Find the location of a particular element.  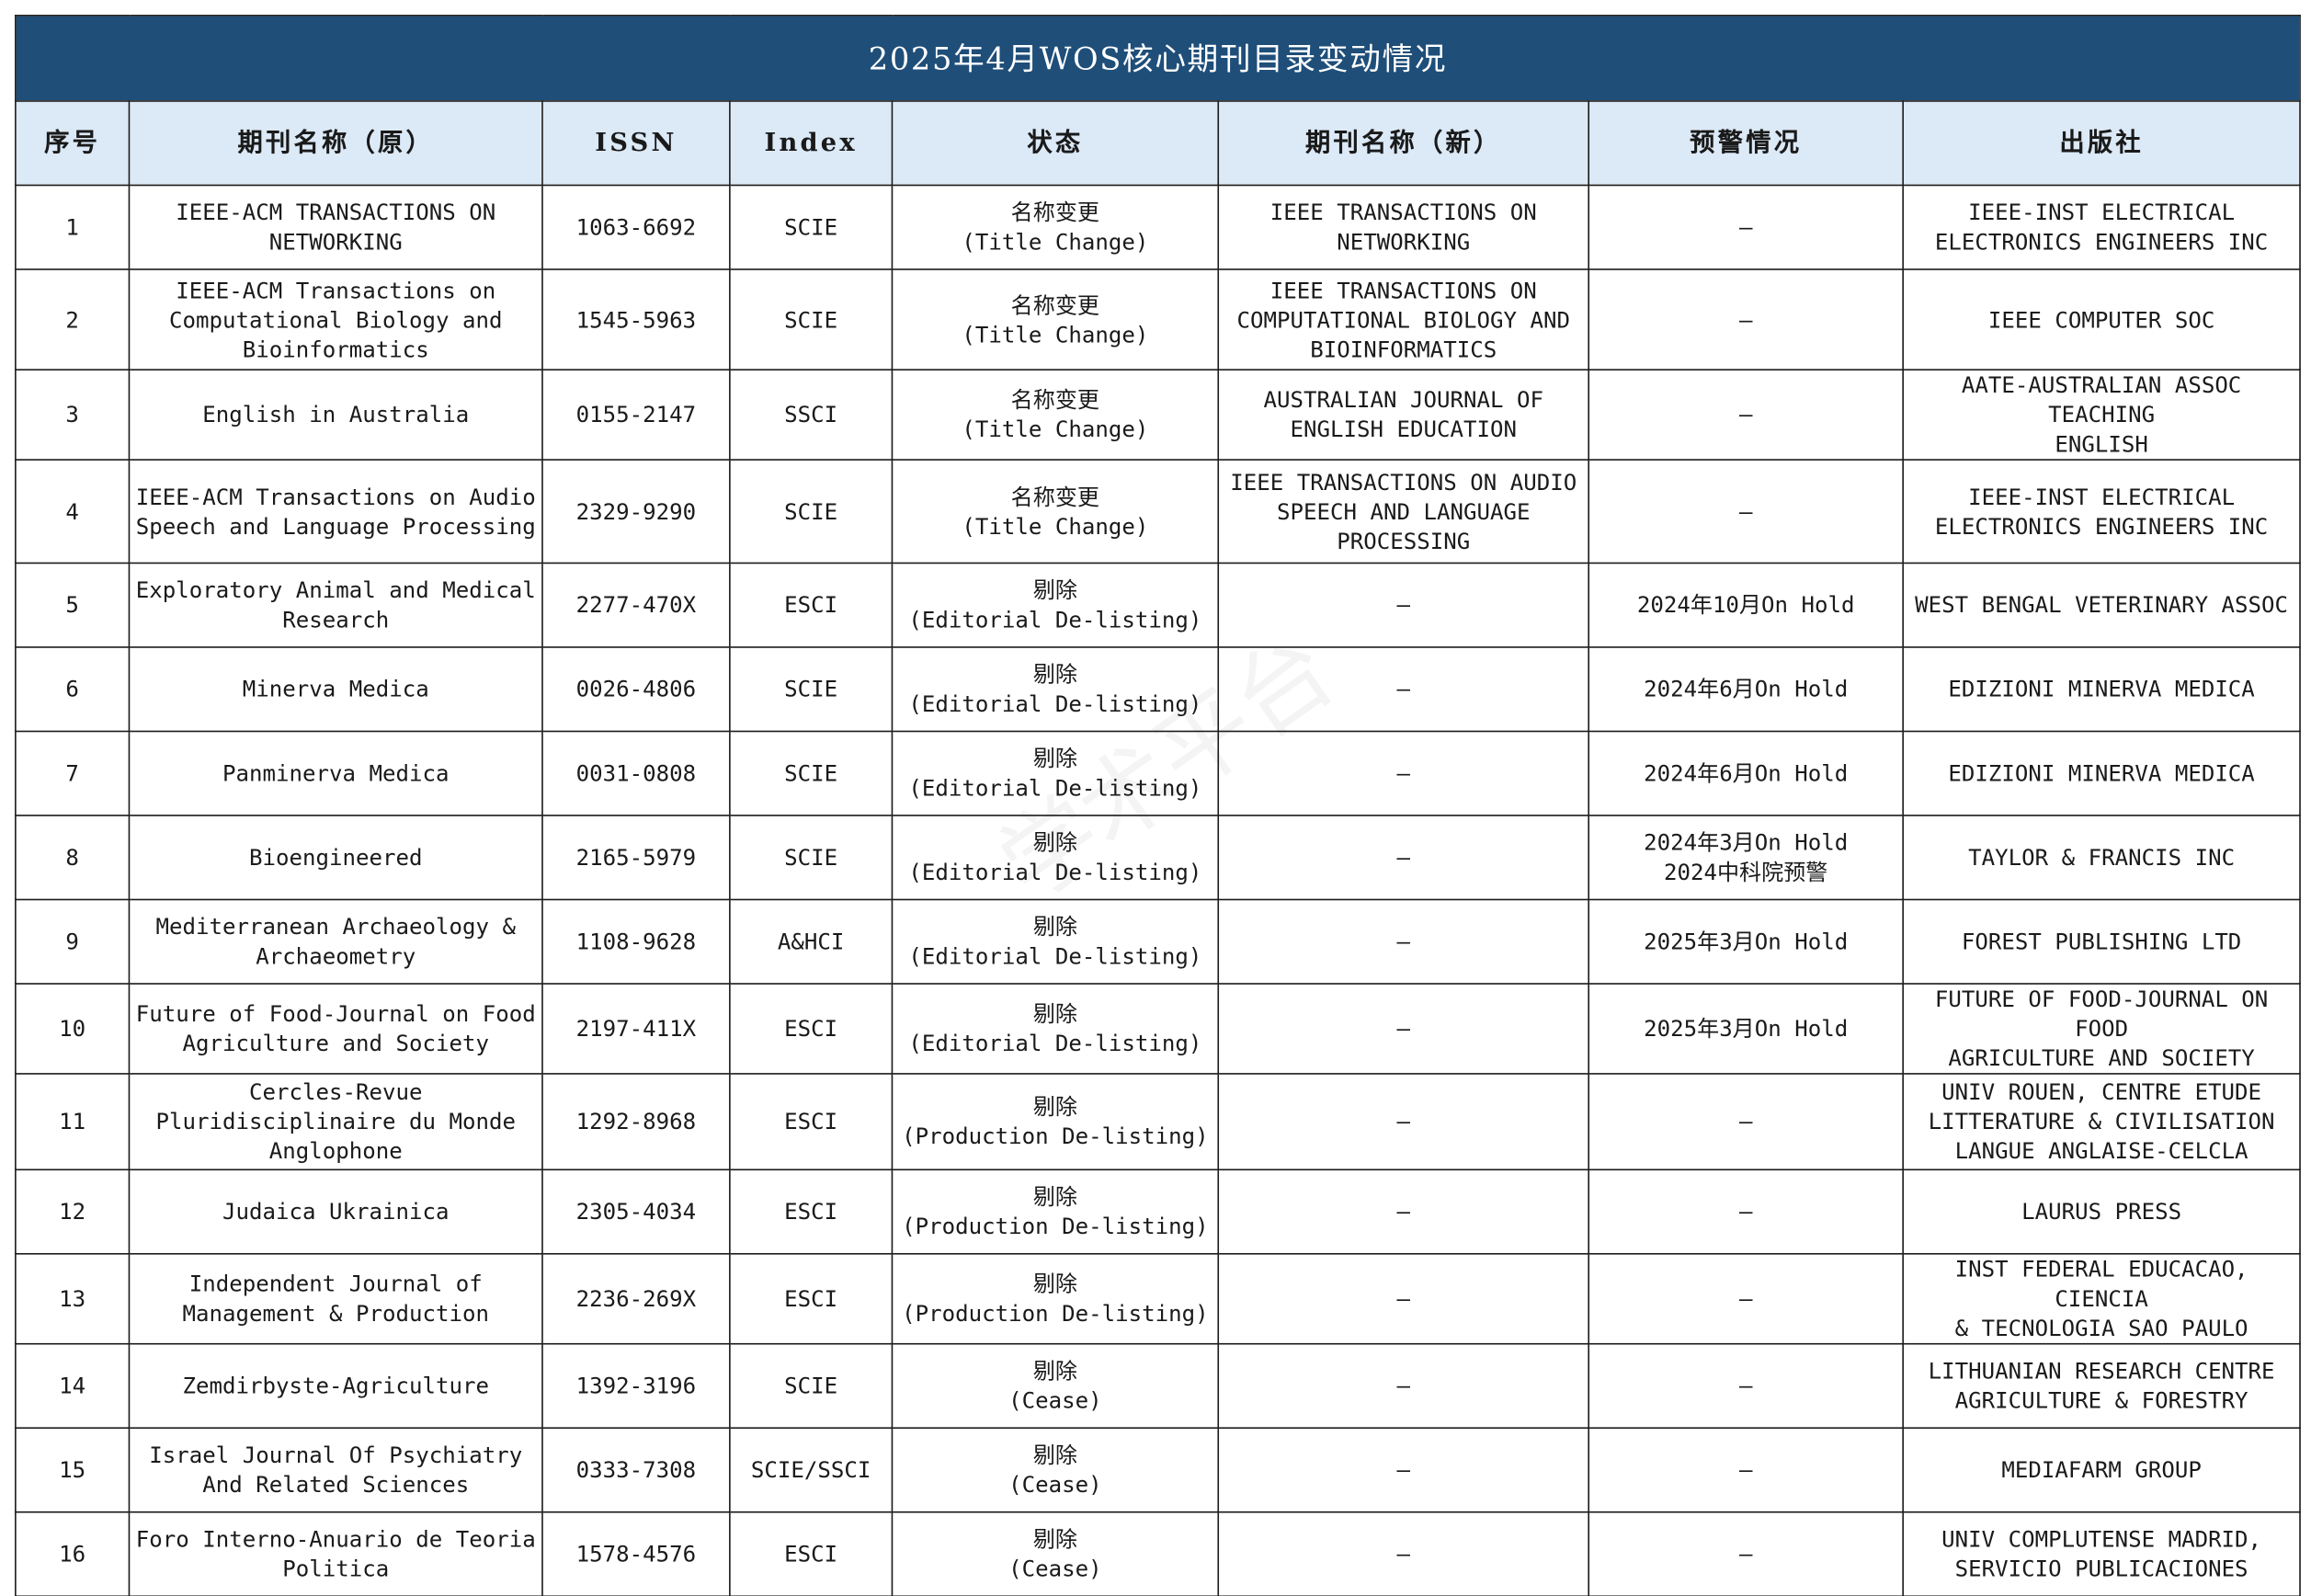

cell-no: 16 is located at coordinates (73, 1553).